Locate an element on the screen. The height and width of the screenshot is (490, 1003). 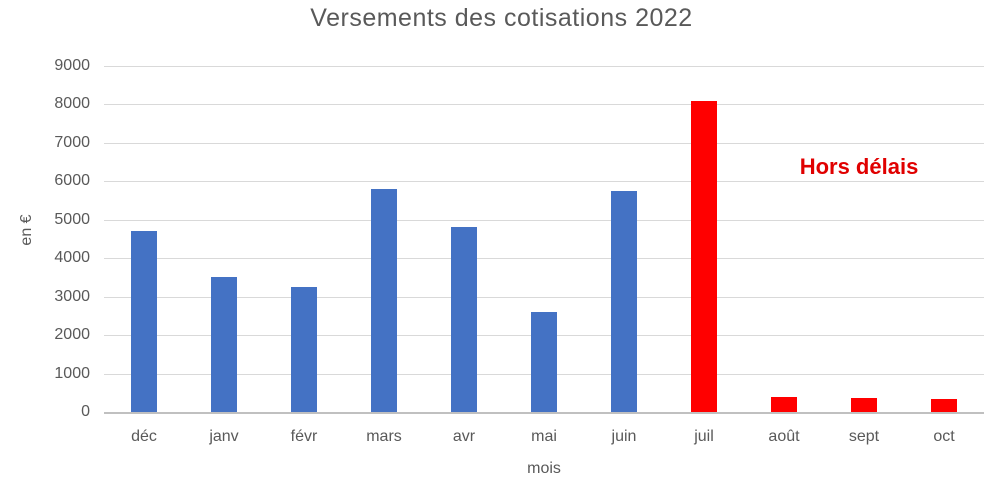
x-tick-label-mars: mars is located at coordinates (384, 436).